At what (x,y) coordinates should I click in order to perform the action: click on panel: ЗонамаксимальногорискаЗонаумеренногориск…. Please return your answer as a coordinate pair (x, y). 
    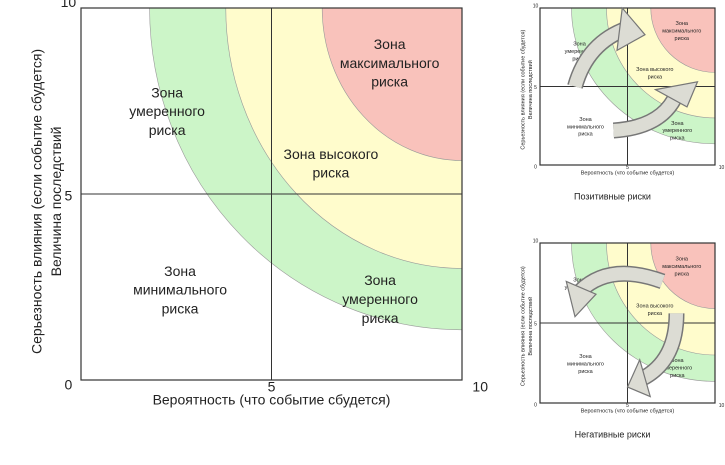
    Looking at the image, I should click on (622, 339).